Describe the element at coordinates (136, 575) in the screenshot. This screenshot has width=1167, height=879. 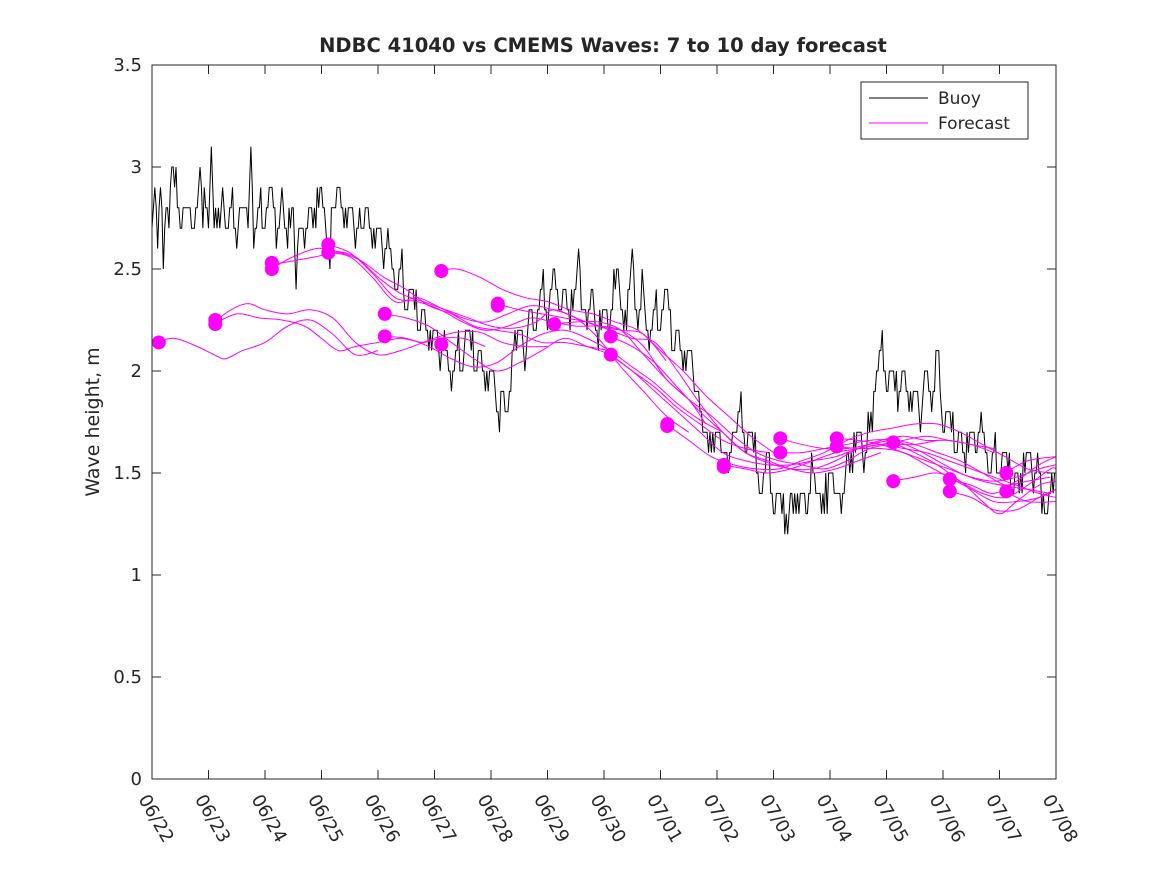
I see `y-tick-label: 1` at that location.